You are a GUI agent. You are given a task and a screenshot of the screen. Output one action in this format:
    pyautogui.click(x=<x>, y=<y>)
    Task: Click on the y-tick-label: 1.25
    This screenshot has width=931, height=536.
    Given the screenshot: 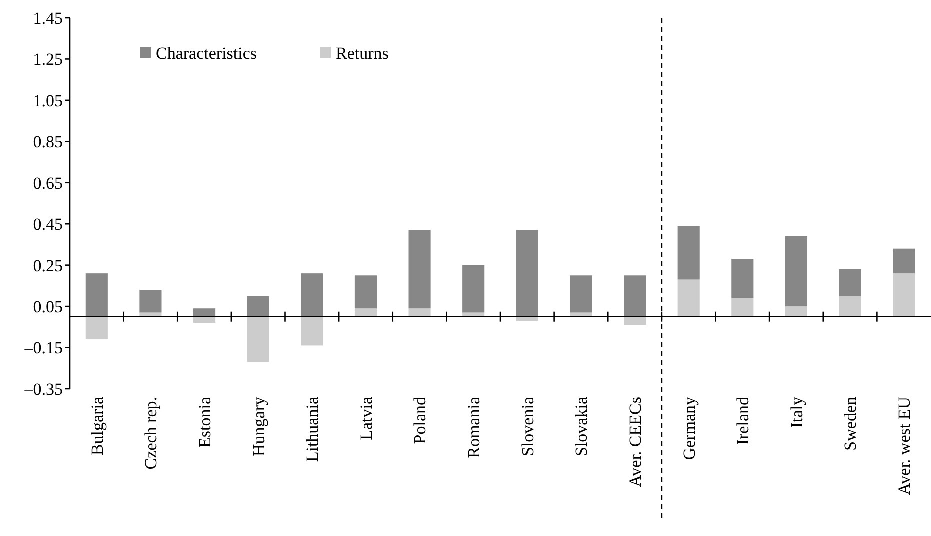 What is the action you would take?
    pyautogui.click(x=48, y=60)
    